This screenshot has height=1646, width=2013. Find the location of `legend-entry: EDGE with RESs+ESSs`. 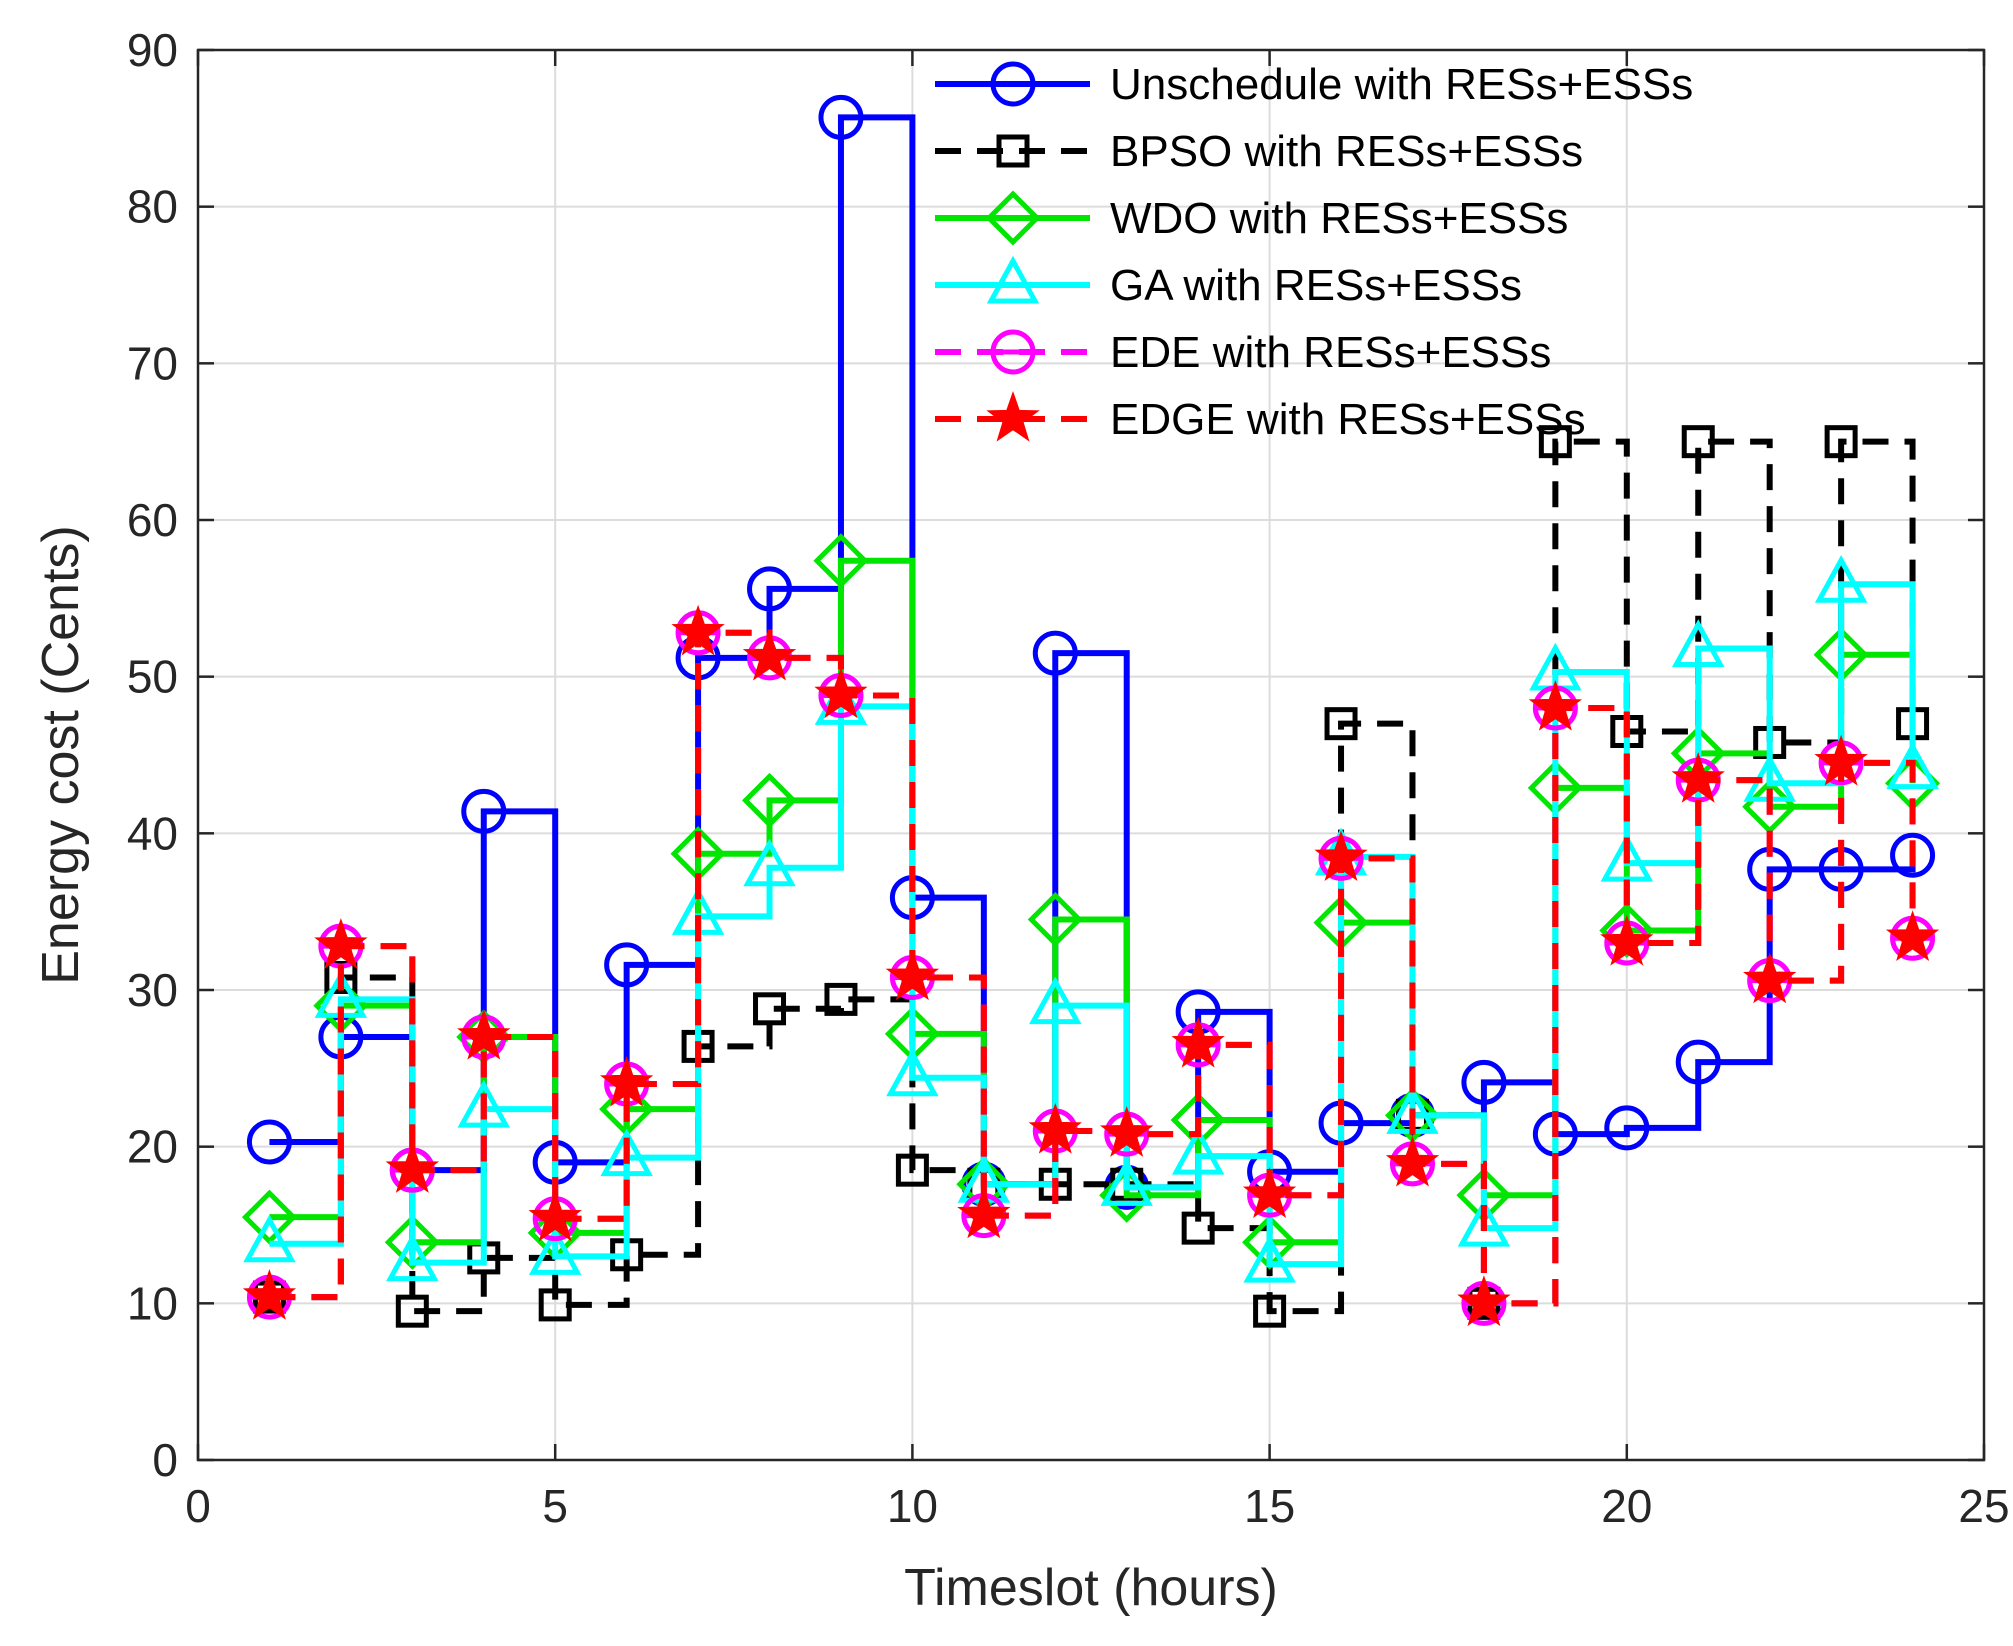

legend-entry: EDGE with RESs+ESSs is located at coordinates (1260, 417).